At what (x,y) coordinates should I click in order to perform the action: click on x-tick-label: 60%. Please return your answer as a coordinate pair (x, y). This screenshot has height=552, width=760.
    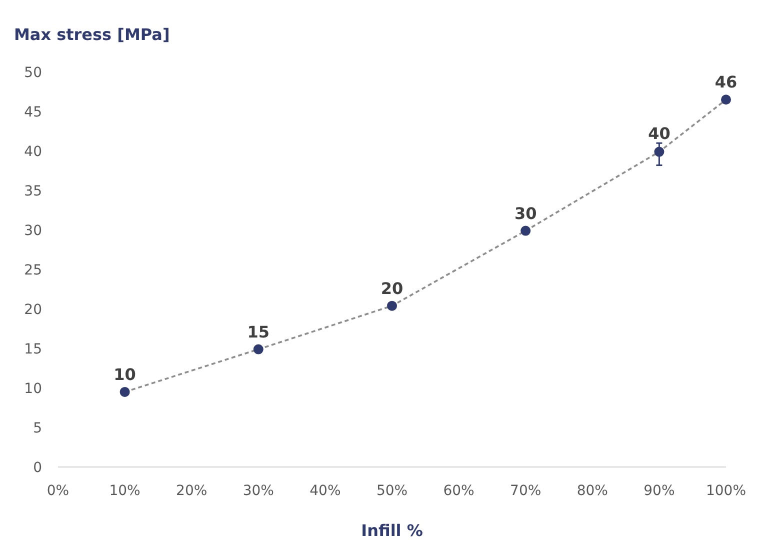
    Looking at the image, I should click on (458, 491).